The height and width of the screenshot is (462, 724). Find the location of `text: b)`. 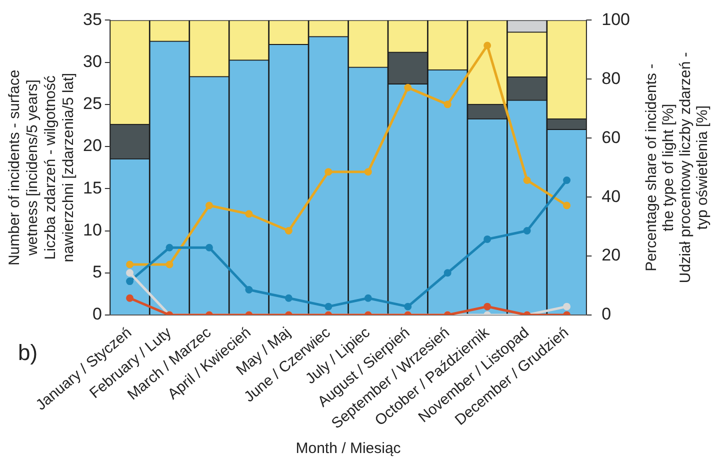

text: b) is located at coordinates (28, 353).